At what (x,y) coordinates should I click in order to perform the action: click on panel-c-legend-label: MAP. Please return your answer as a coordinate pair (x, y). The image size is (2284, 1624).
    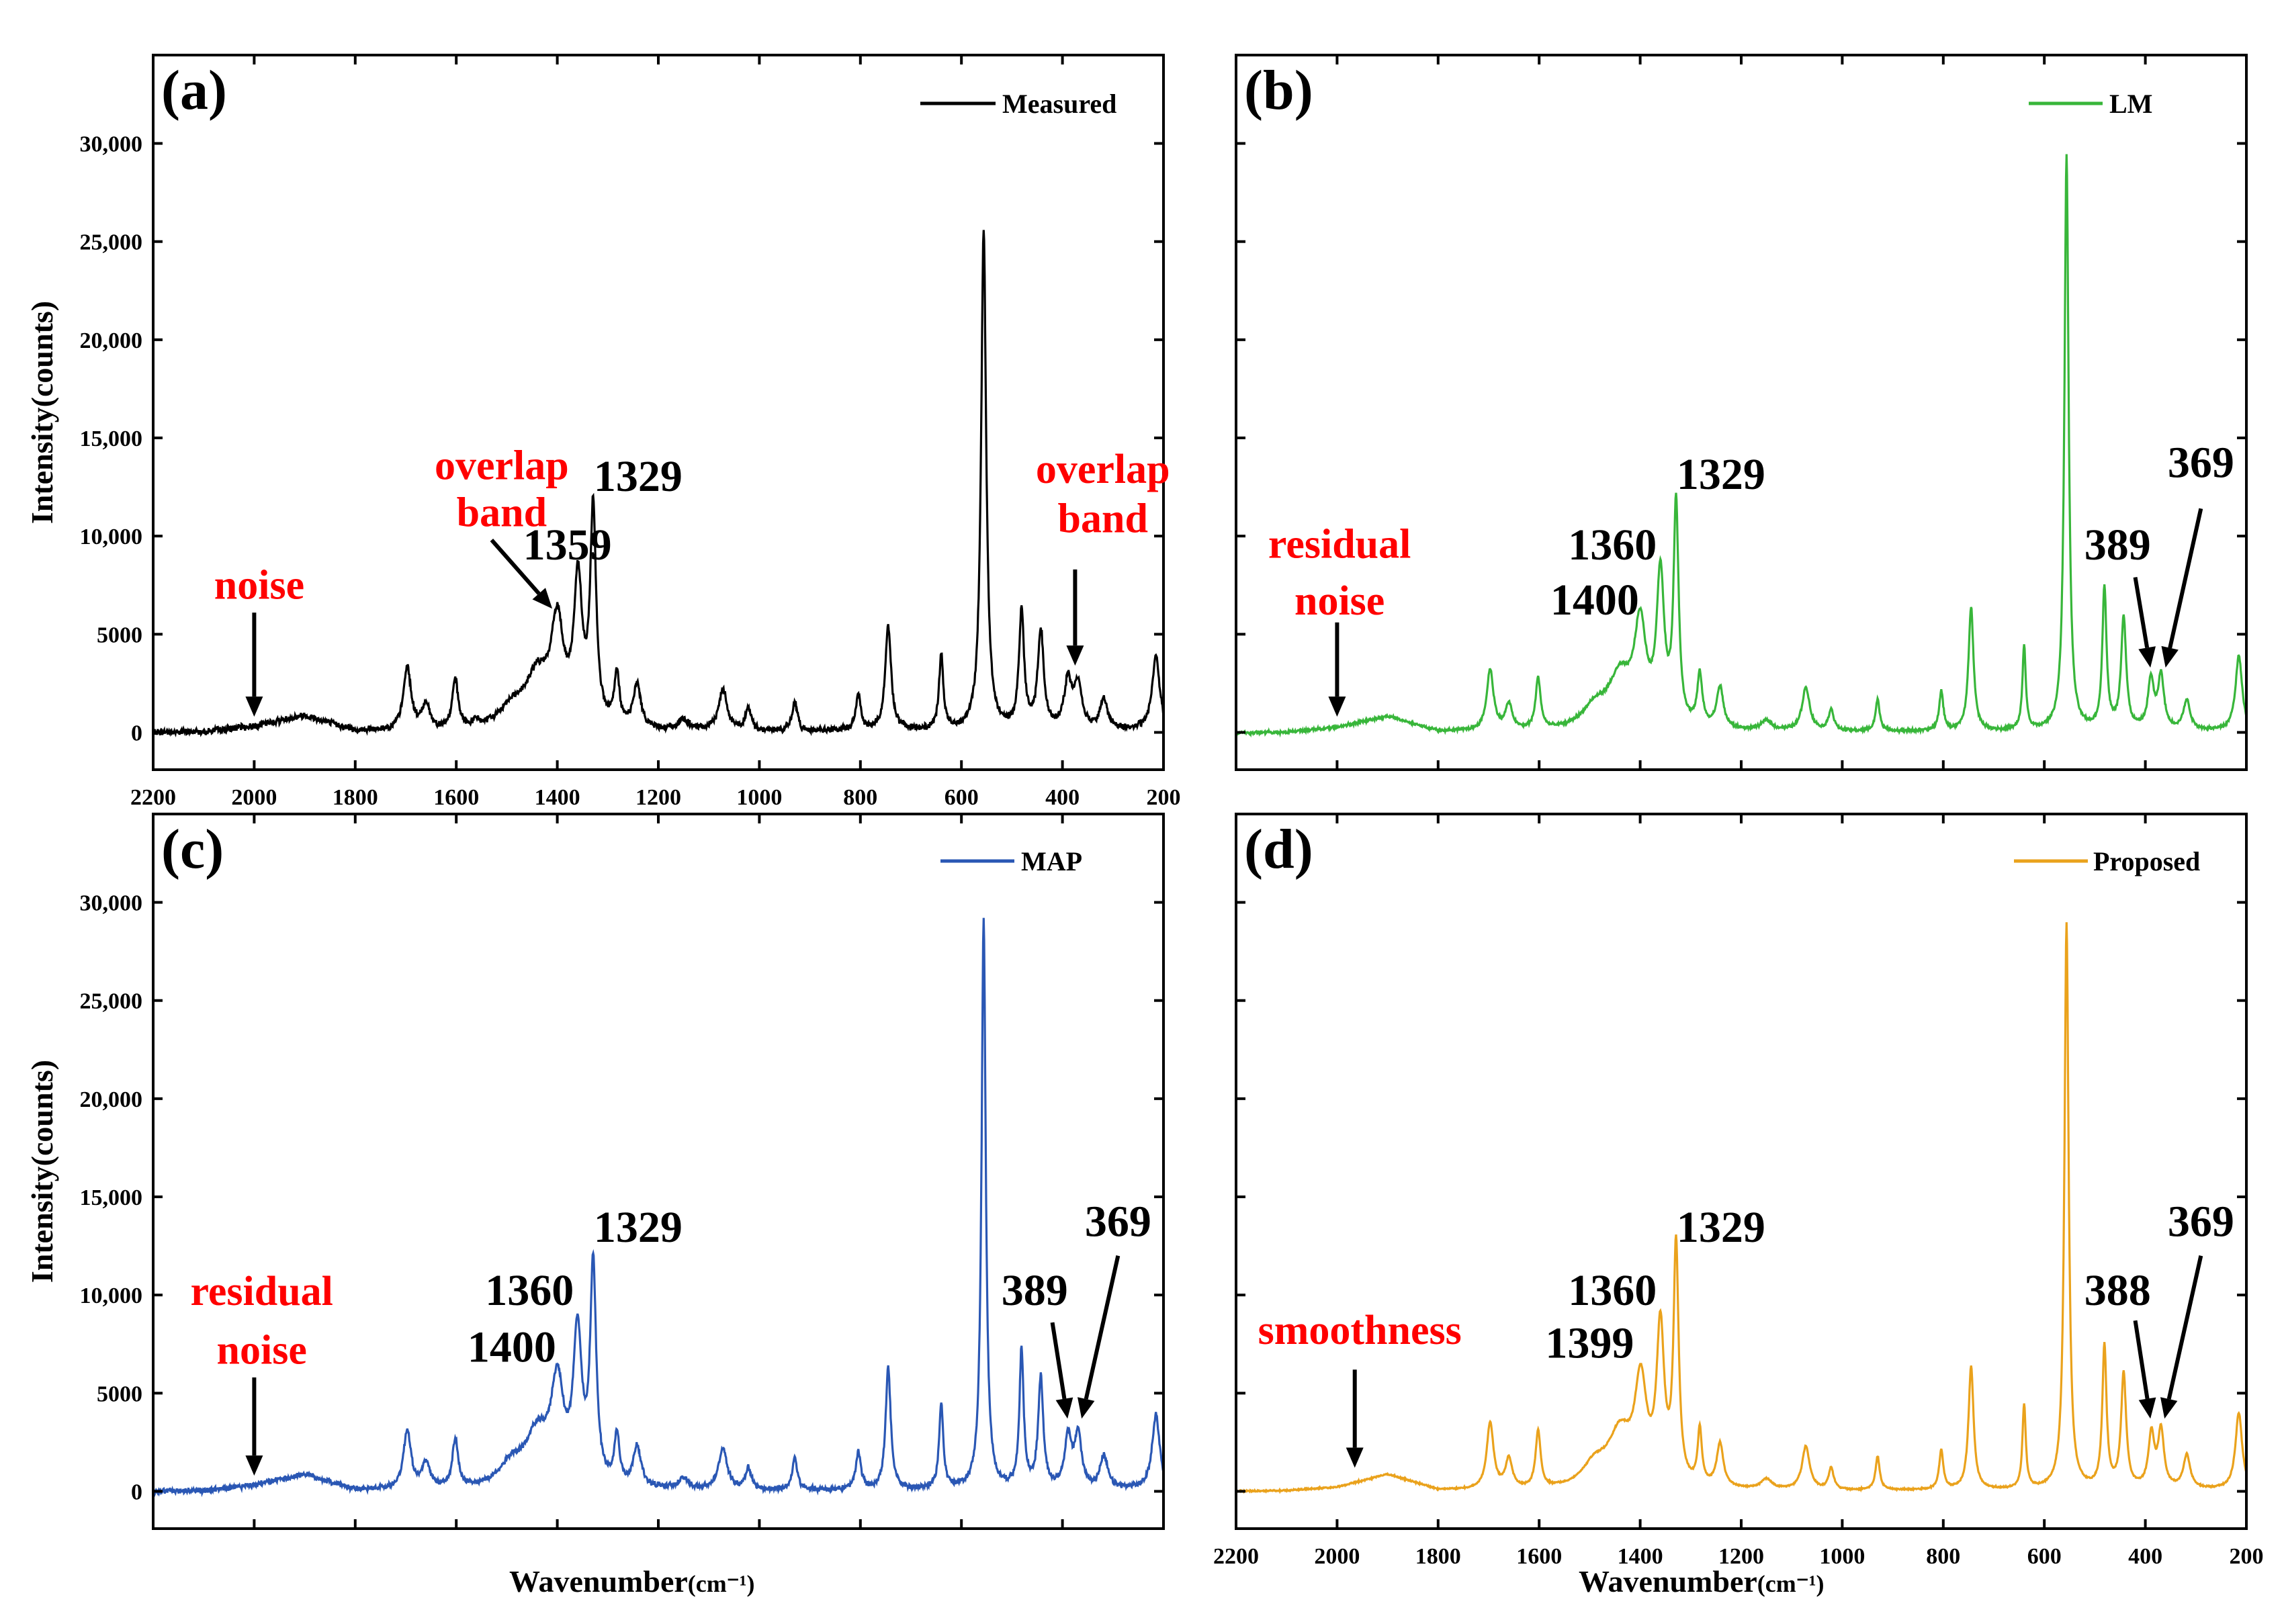
    Looking at the image, I should click on (1051, 861).